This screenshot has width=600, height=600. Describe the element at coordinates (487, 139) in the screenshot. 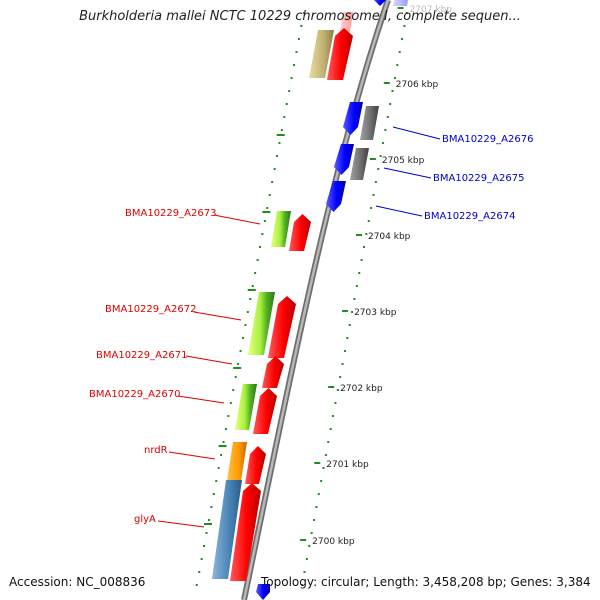

I see `gene-label: BMA10229_A2676` at that location.